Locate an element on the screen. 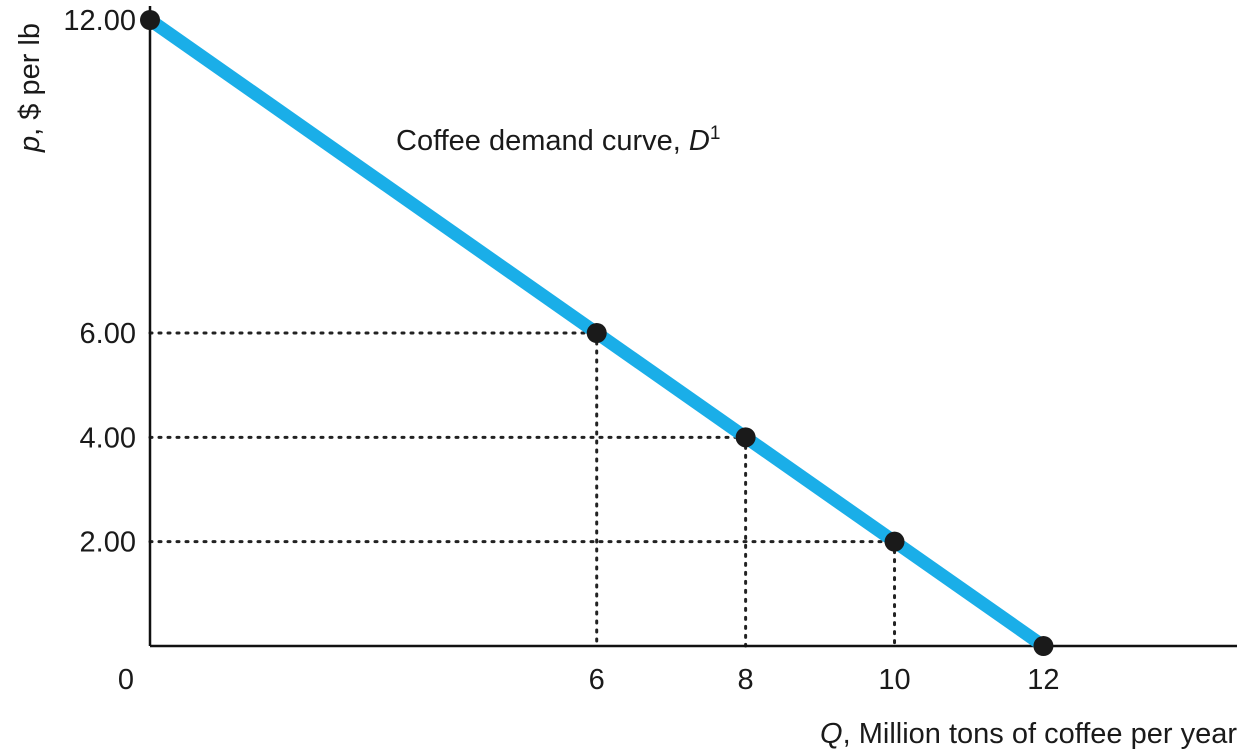  x-axis-label-text: , Million tons of coffee per year is located at coordinates (1040, 734).